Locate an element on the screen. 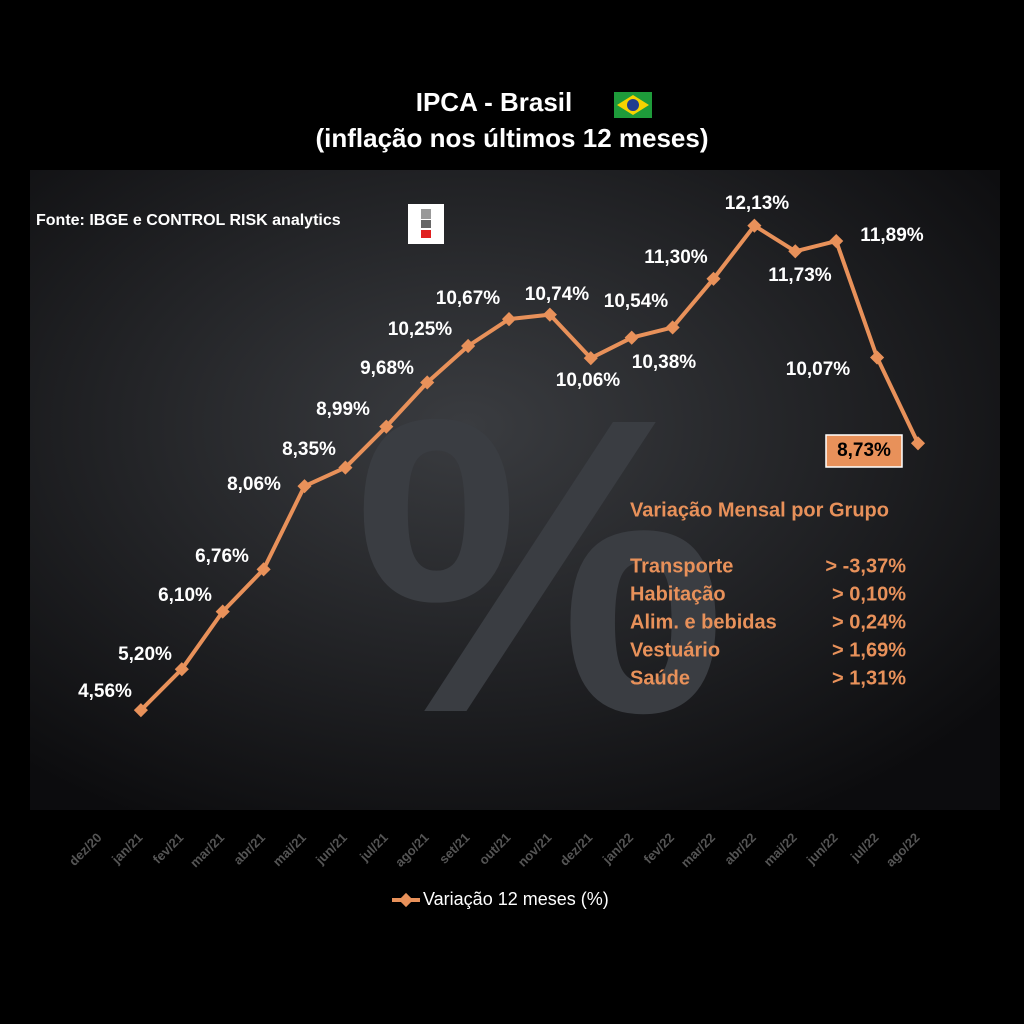  data-label: 8,35% is located at coordinates (309, 449).